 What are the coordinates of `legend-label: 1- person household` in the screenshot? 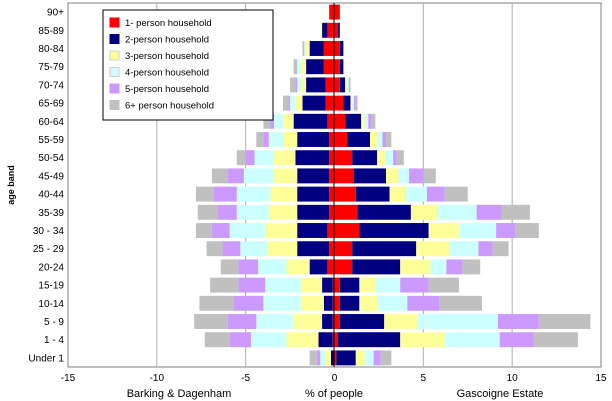 It's located at (168, 23).